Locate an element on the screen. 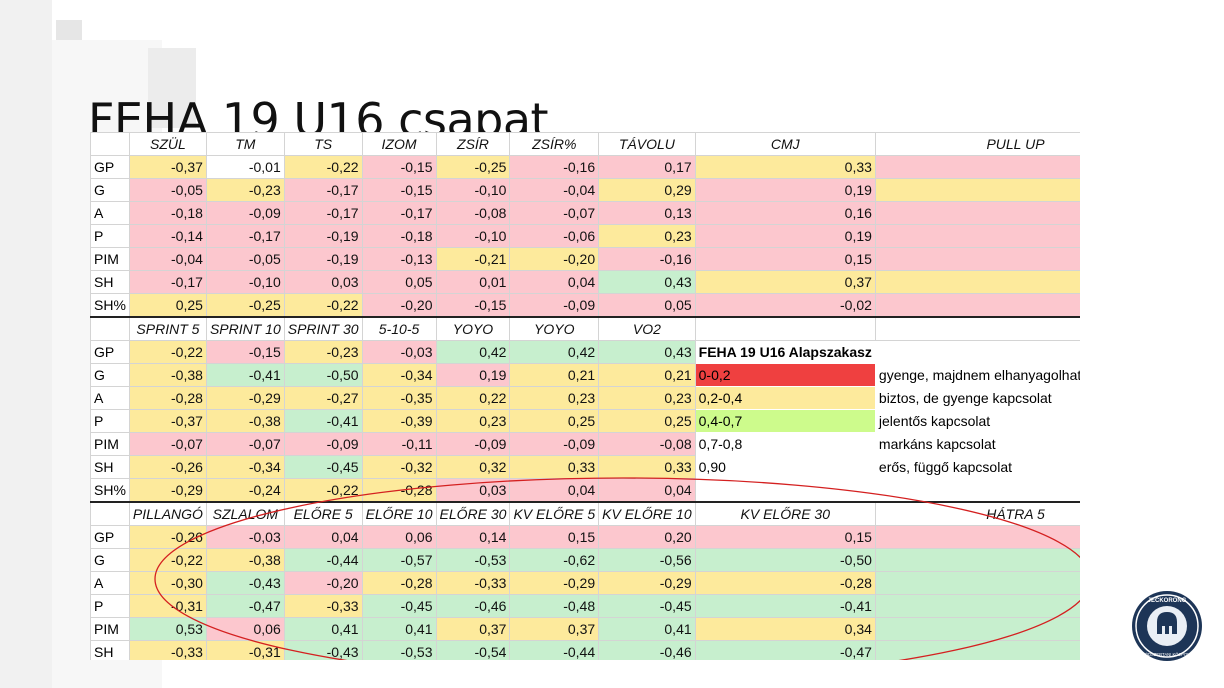 This screenshot has width=1224, height=688. column-header: KV ELŐRE 30 is located at coordinates (785, 513).